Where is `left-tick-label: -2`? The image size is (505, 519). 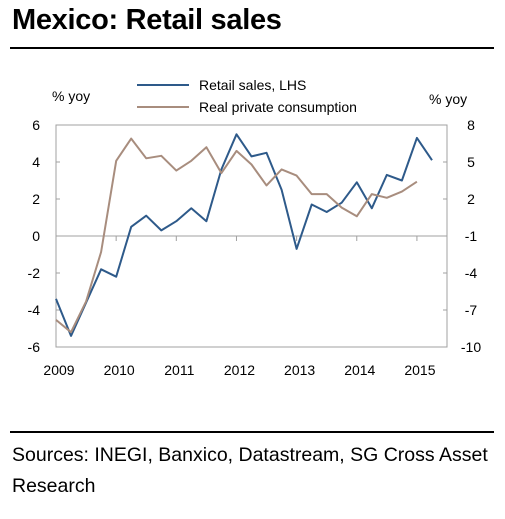
left-tick-label: -2 is located at coordinates (34, 273).